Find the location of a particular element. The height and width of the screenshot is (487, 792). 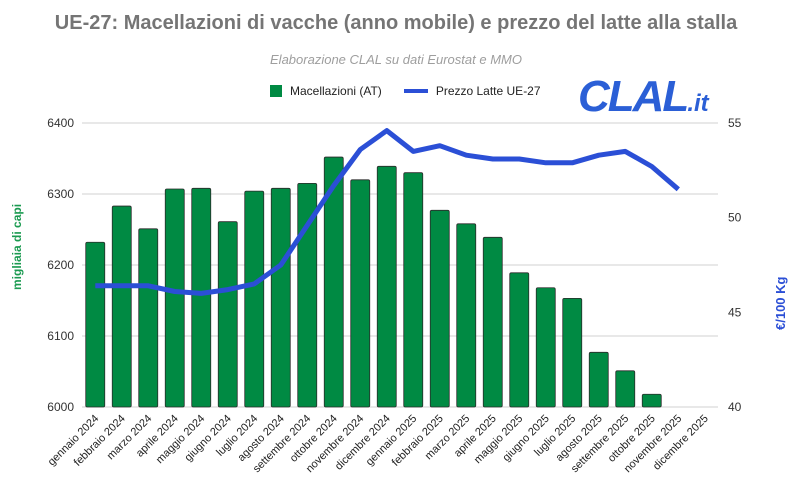

y-tick-left: 6300 is located at coordinates (60, 194).